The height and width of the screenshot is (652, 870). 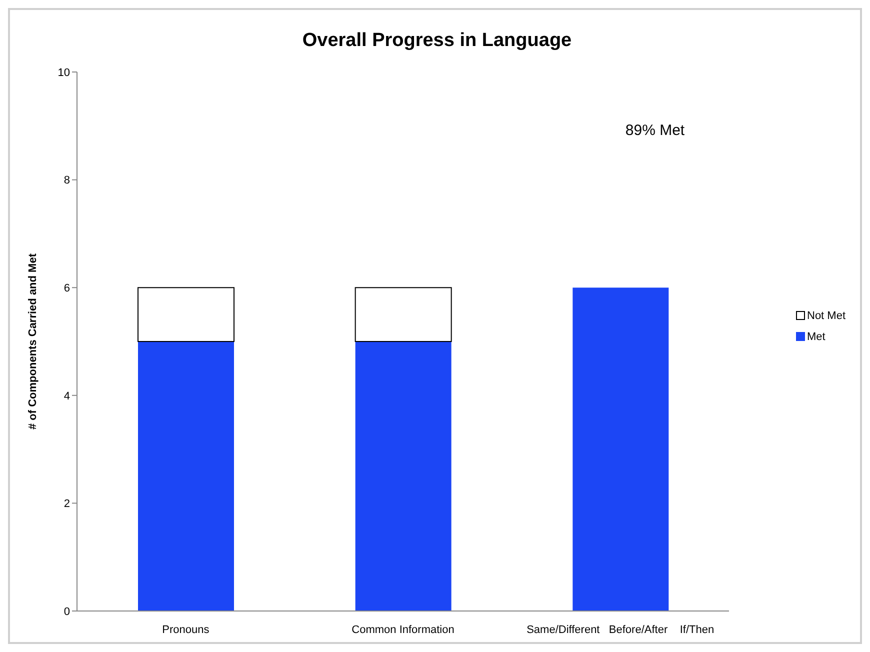 I want to click on y-tick-label: 0, so click(x=67, y=612).